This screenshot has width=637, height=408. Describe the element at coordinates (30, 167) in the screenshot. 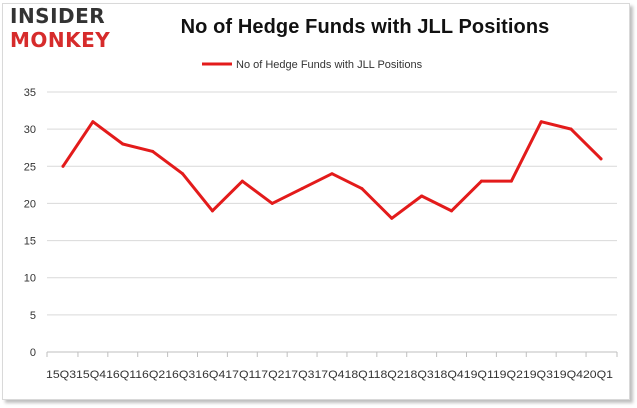

I see `y-tick-label: 25` at that location.